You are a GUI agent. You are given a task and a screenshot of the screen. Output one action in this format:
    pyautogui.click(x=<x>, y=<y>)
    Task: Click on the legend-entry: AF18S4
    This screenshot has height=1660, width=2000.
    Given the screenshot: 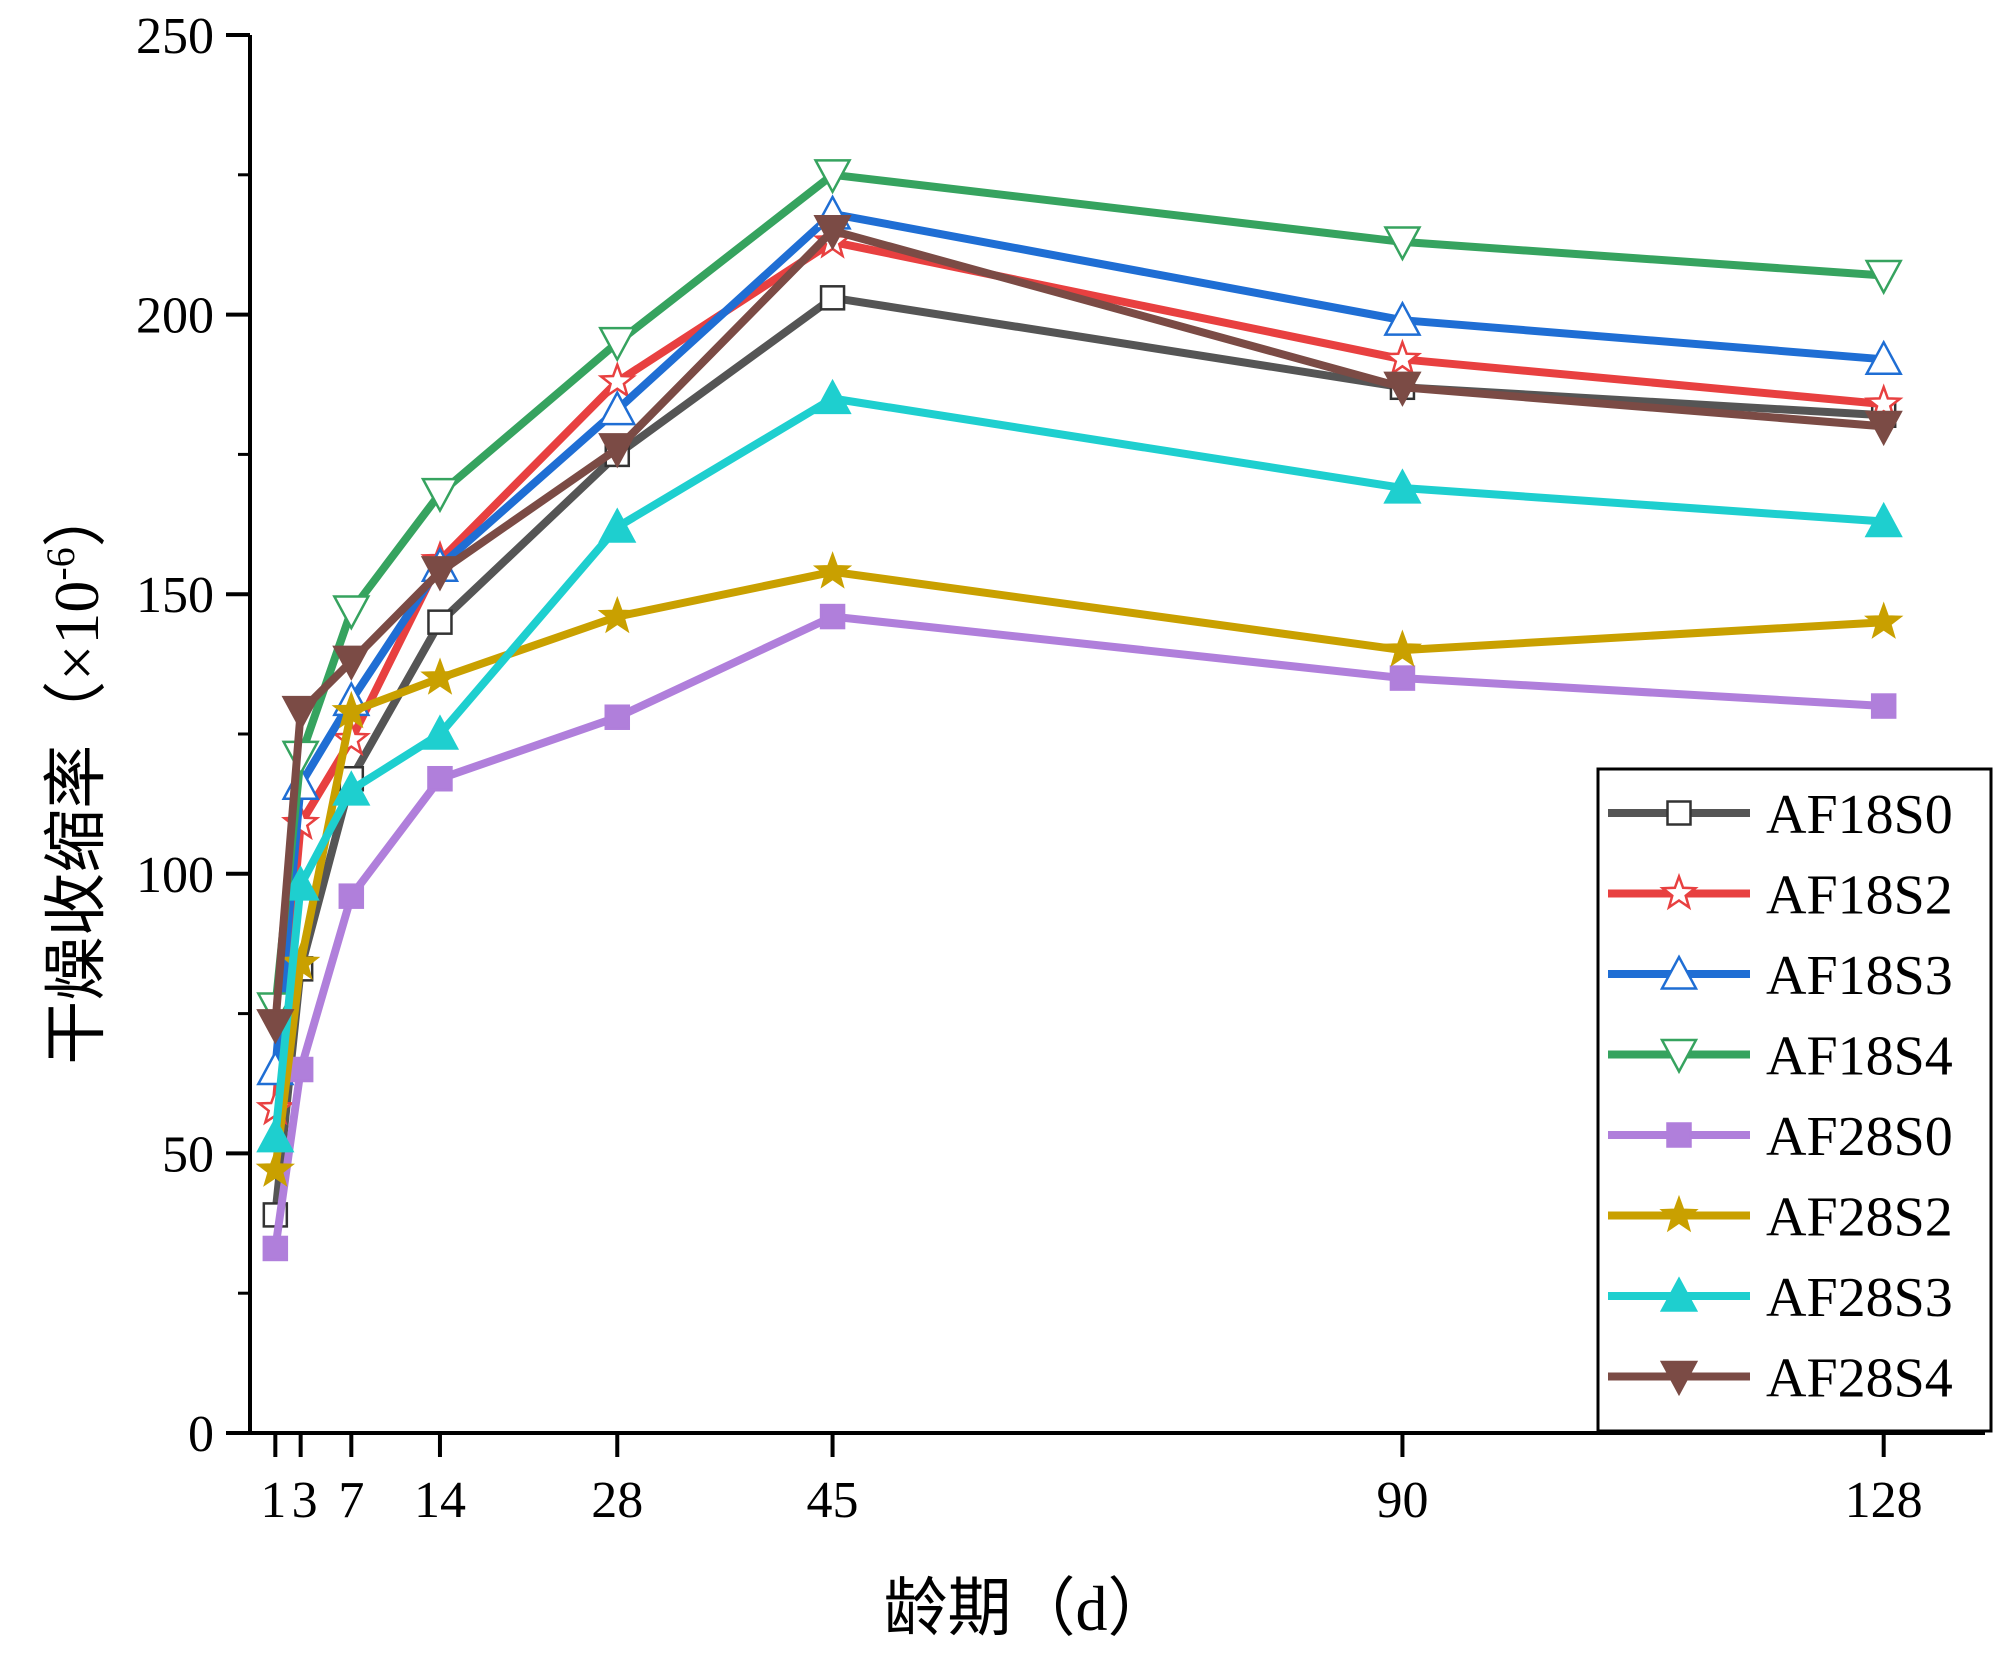 What is the action you would take?
    pyautogui.click(x=1780, y=1057)
    